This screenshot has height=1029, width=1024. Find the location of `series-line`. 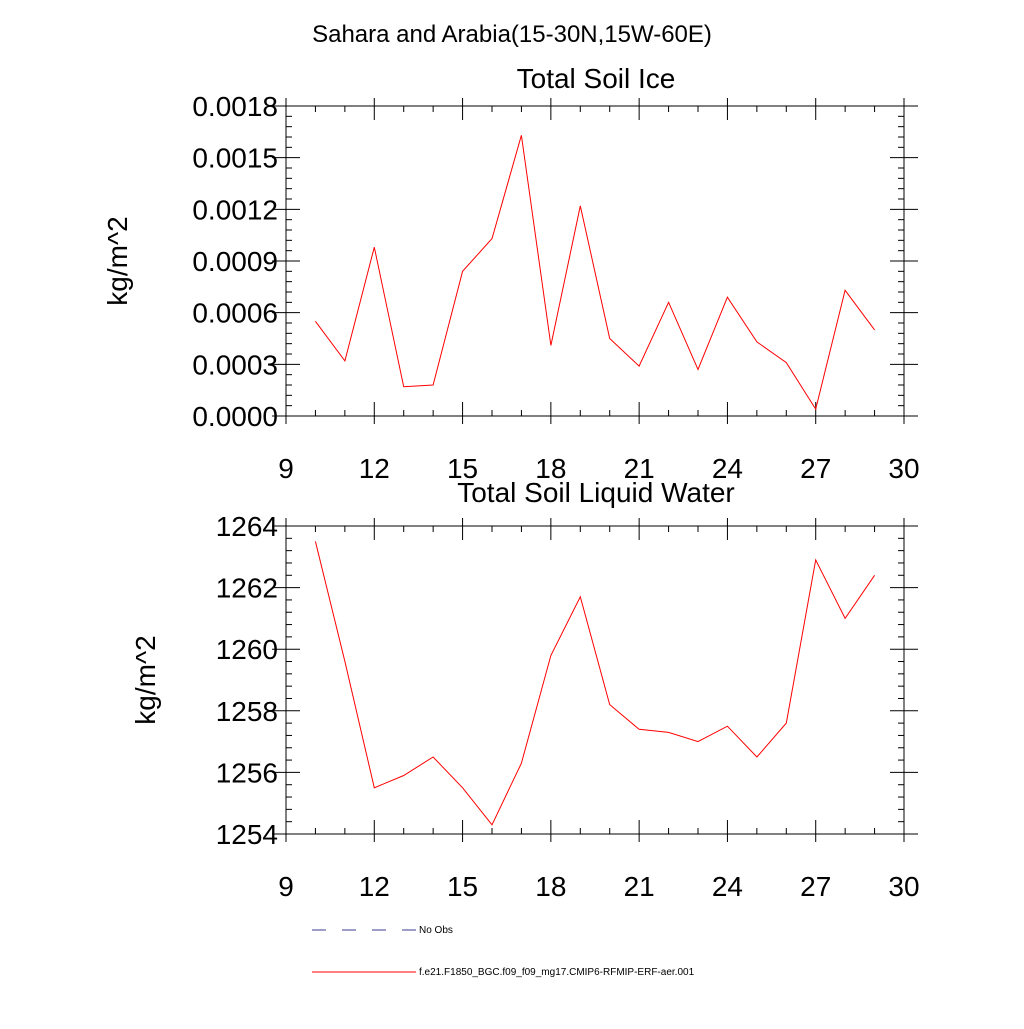

series-line is located at coordinates (595, 273).